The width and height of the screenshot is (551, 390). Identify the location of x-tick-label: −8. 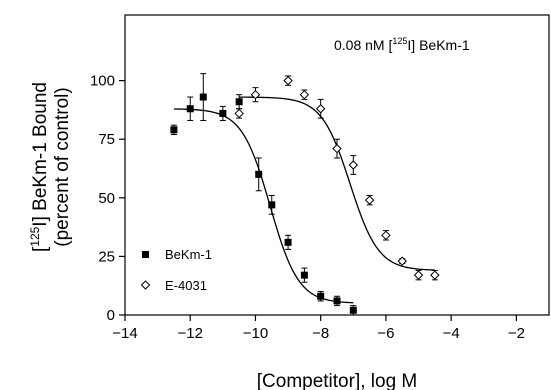
(320, 333).